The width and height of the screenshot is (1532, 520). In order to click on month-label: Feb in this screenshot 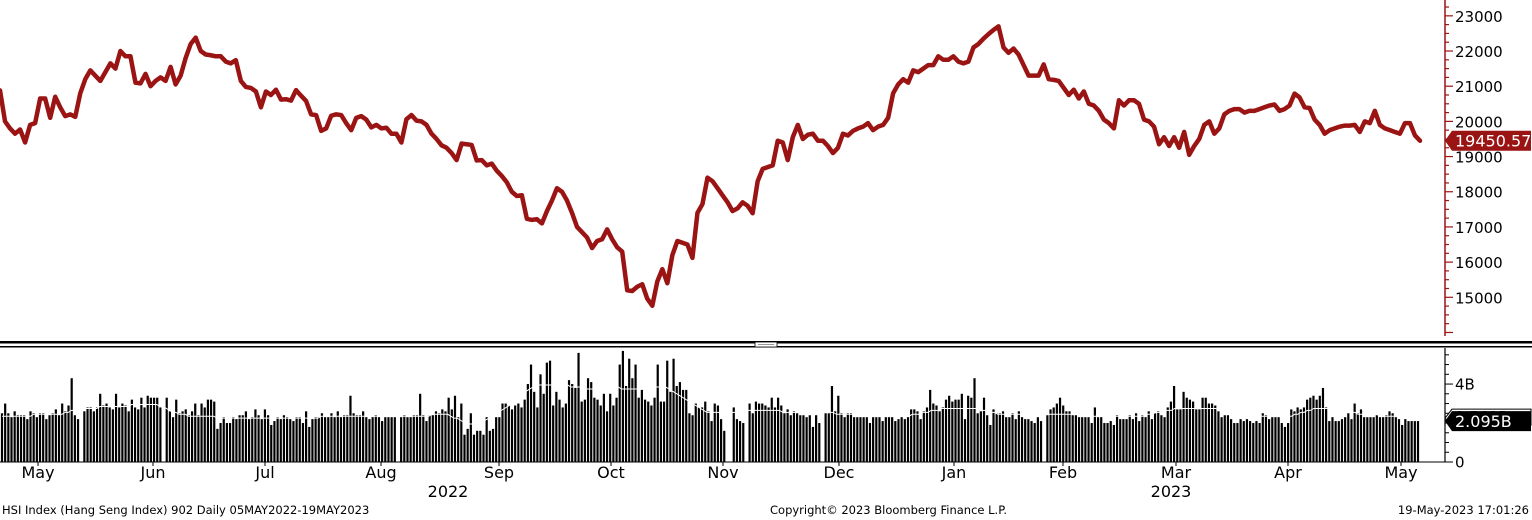, I will do `click(1063, 472)`.